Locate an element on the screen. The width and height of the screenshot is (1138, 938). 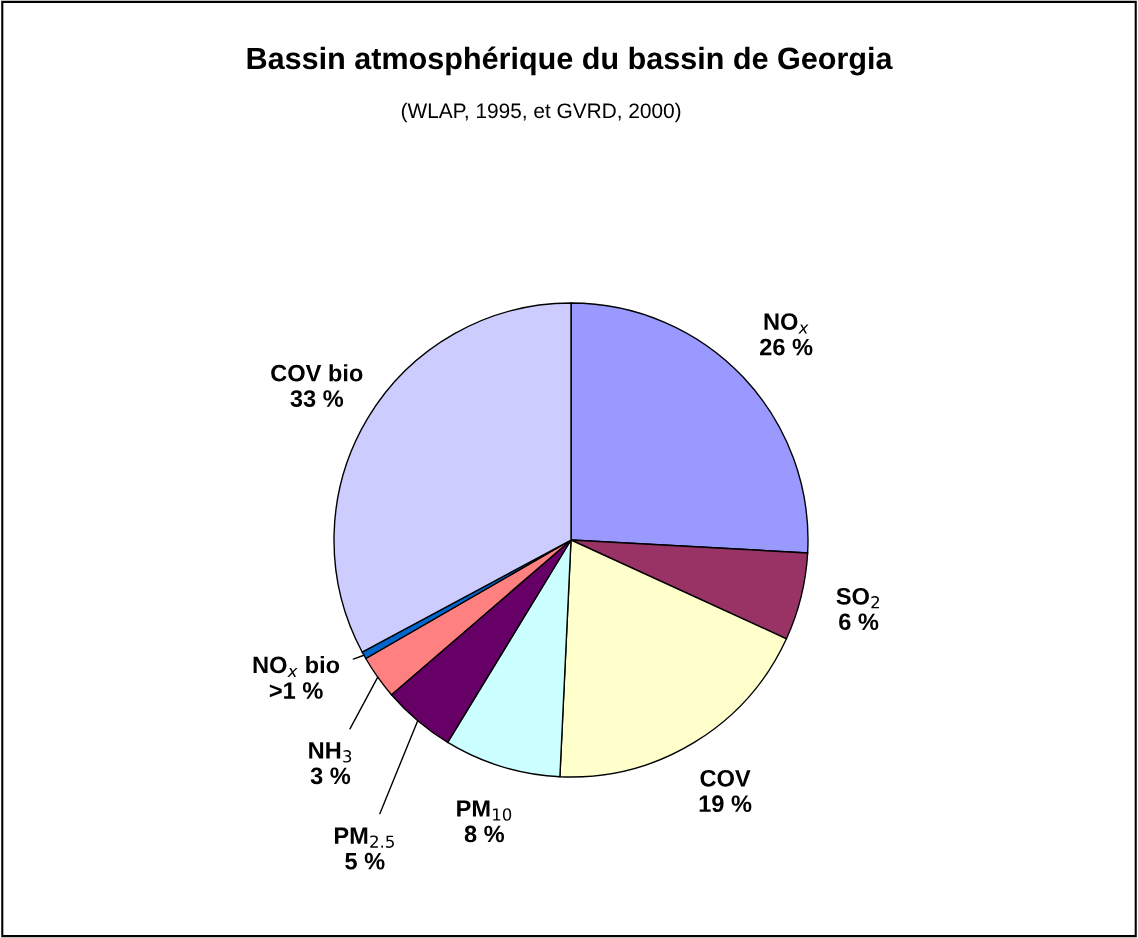
chart-subtitle: (WLAP, 1995, et GVRD, 2000) is located at coordinates (541, 112).